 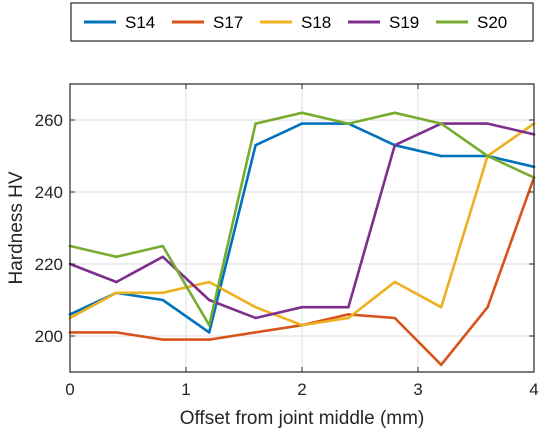 What do you see at coordinates (533, 389) in the screenshot?
I see `x-tick-label-4: 4` at bounding box center [533, 389].